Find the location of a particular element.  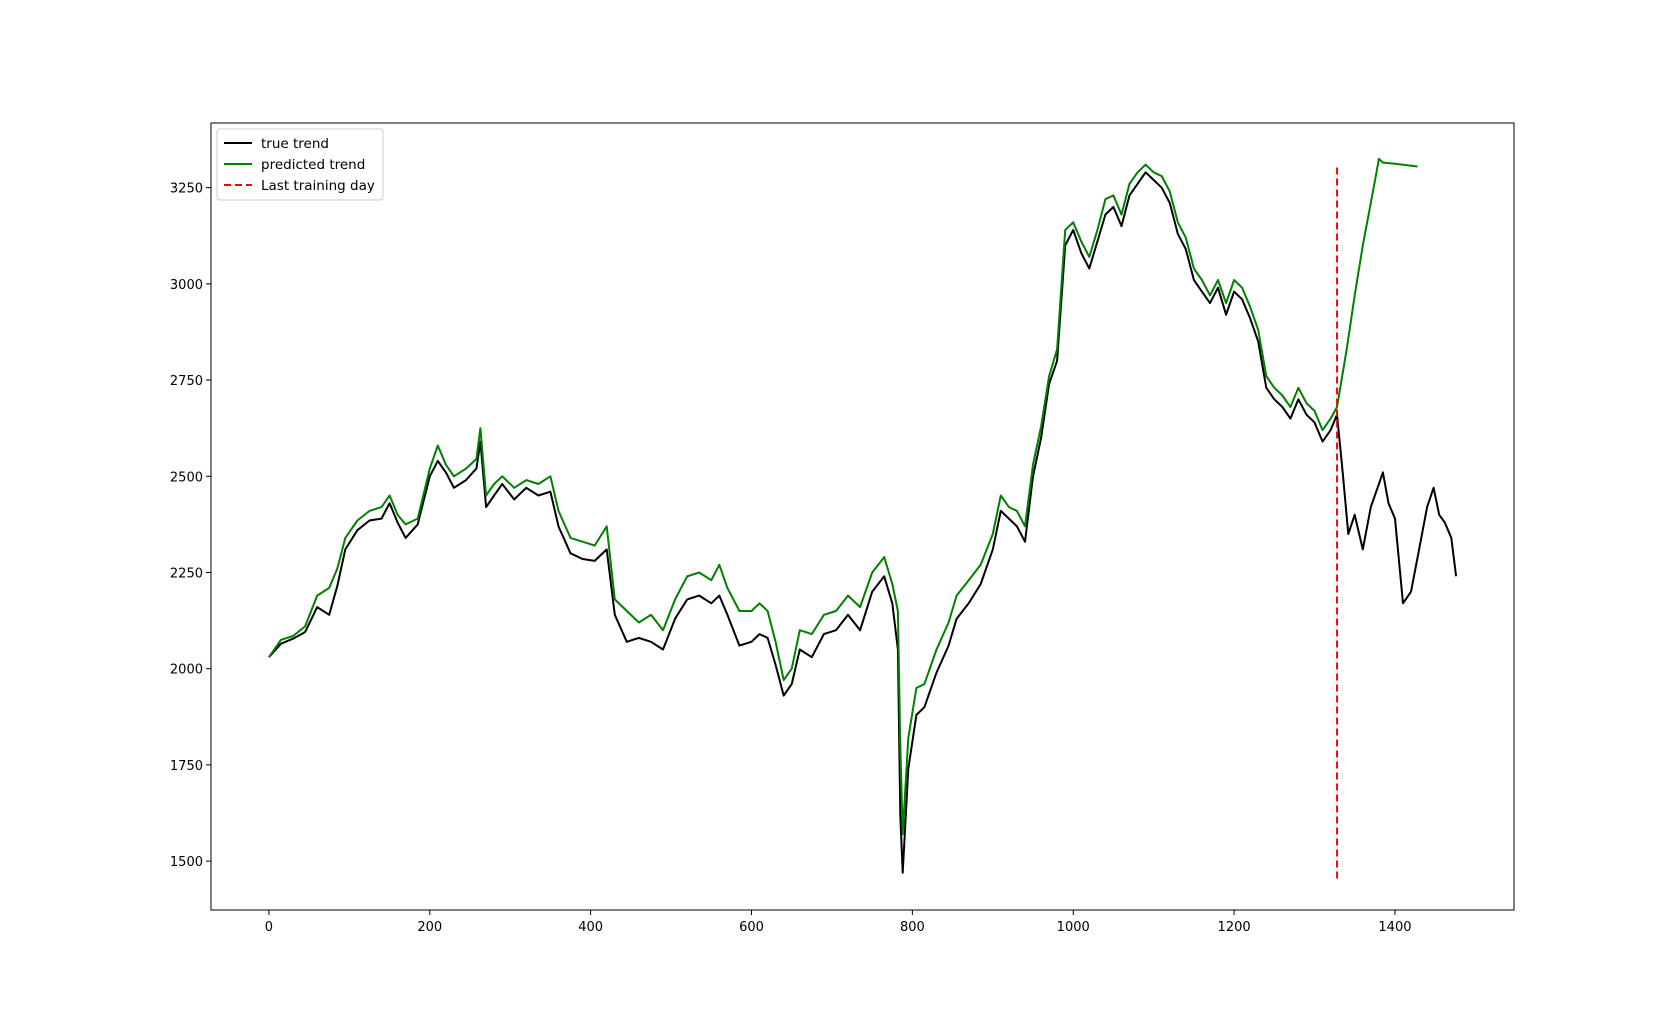

legend-label-true-trend: true trend is located at coordinates (295, 144).